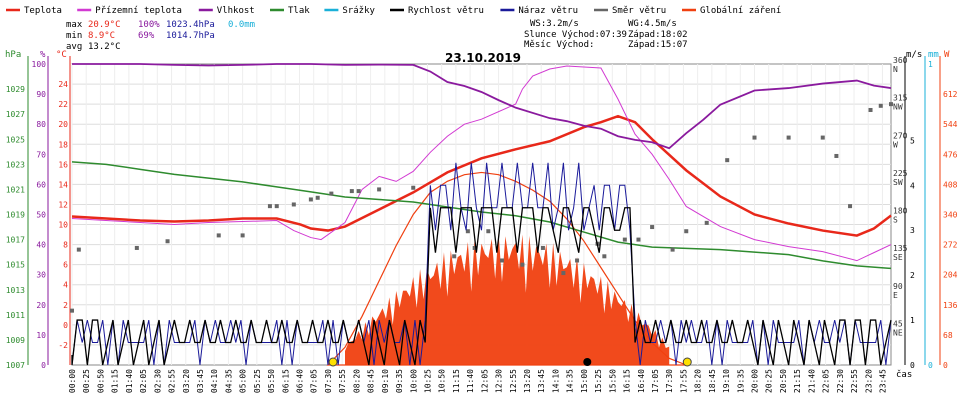 The width and height of the screenshot is (966, 400). Describe the element at coordinates (63, 225) in the screenshot. I see `tick-label-temp: 10` at that location.